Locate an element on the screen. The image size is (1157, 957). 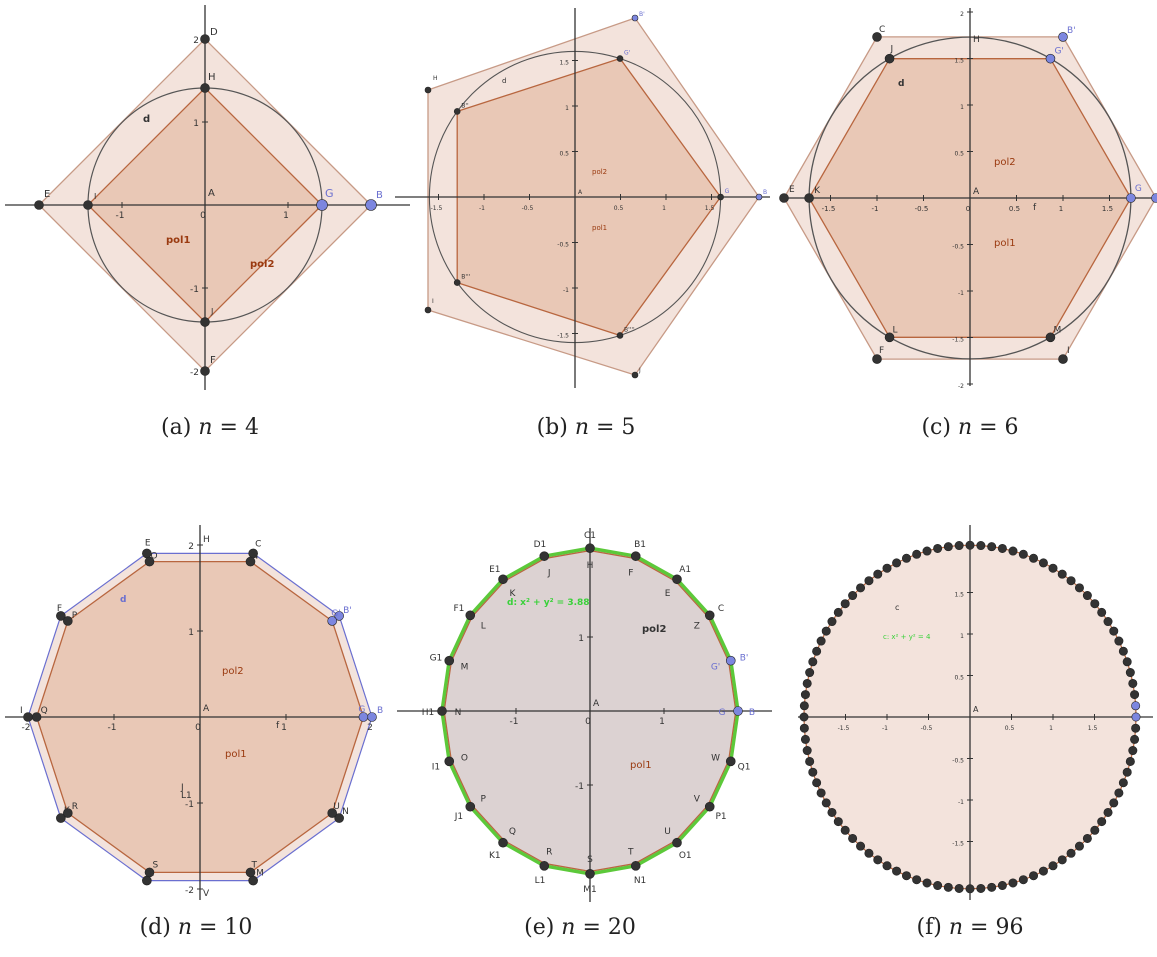
outer-vertex-label-b: I is located at coordinates (433, 301).